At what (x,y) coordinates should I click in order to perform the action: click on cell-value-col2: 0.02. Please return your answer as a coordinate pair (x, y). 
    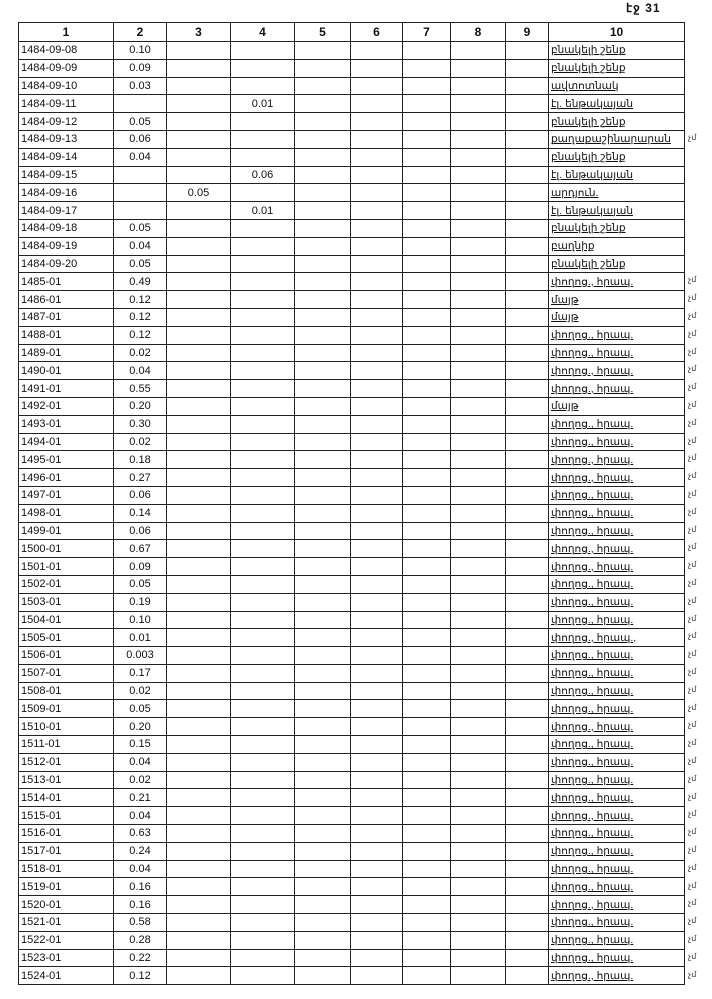
    Looking at the image, I should click on (140, 691).